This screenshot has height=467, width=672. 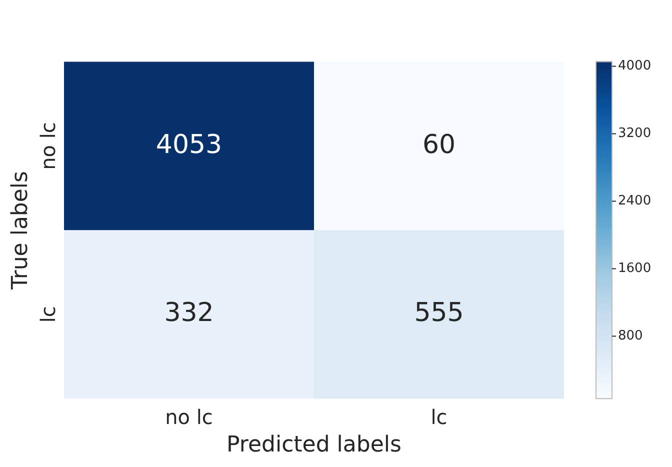 What do you see at coordinates (20, 230) in the screenshot?
I see `y-axis-title: True labels` at bounding box center [20, 230].